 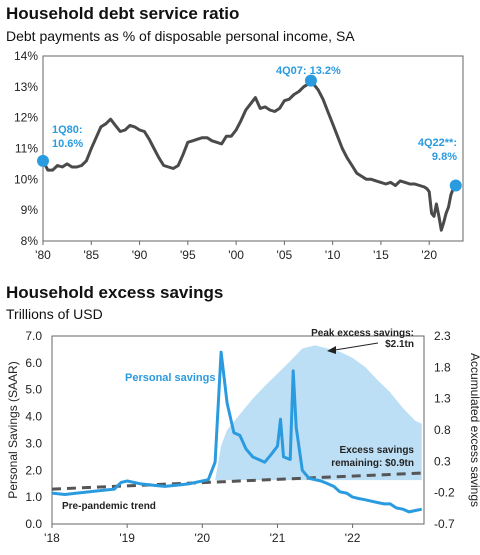 I want to click on y-left-tick-label: 0.0, so click(x=33, y=524).